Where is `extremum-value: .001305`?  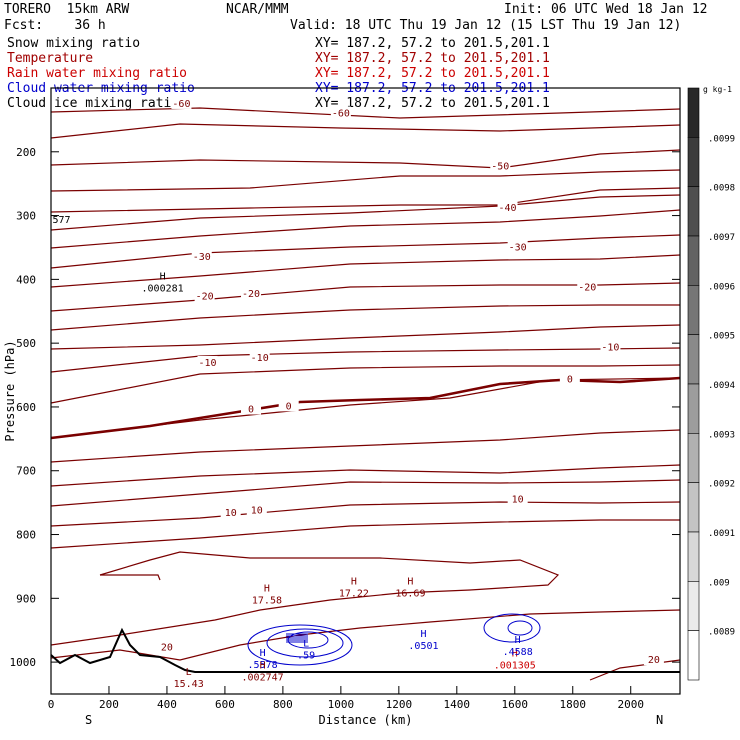
extremum-value: .001305 is located at coordinates (515, 666).